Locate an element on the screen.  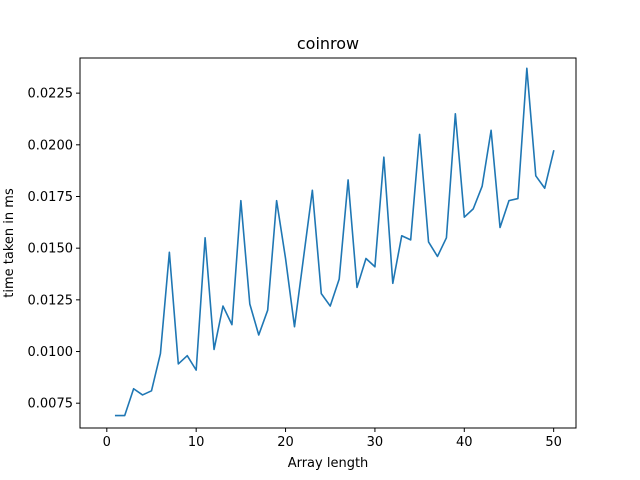
y-tick-label: 0.0175 is located at coordinates (51, 197).